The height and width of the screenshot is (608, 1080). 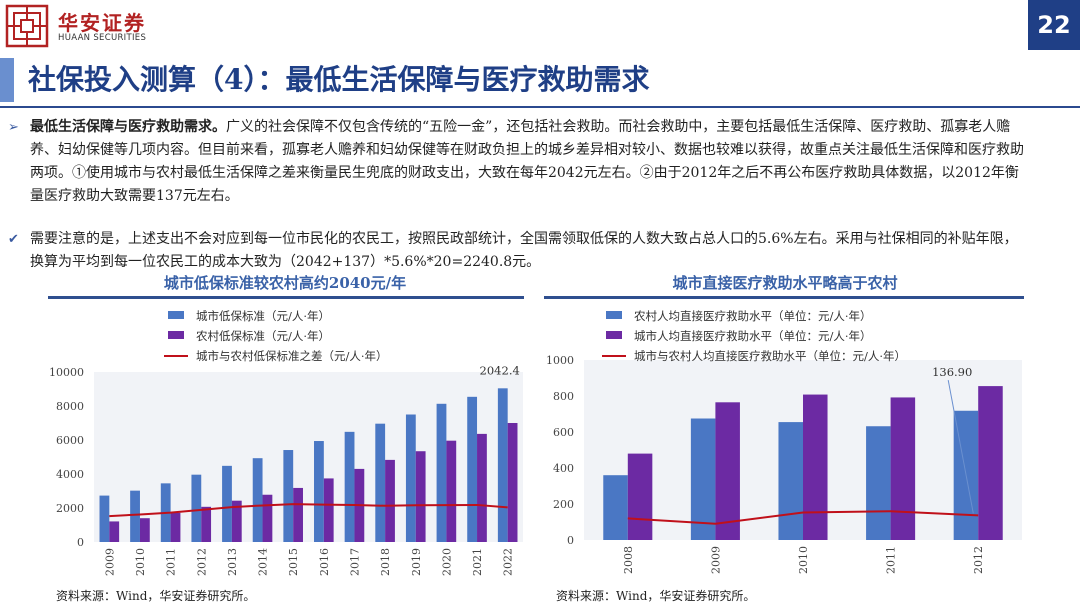 What do you see at coordinates (114, 531) in the screenshot?
I see `chart-1-bar-s2-2009` at bounding box center [114, 531].